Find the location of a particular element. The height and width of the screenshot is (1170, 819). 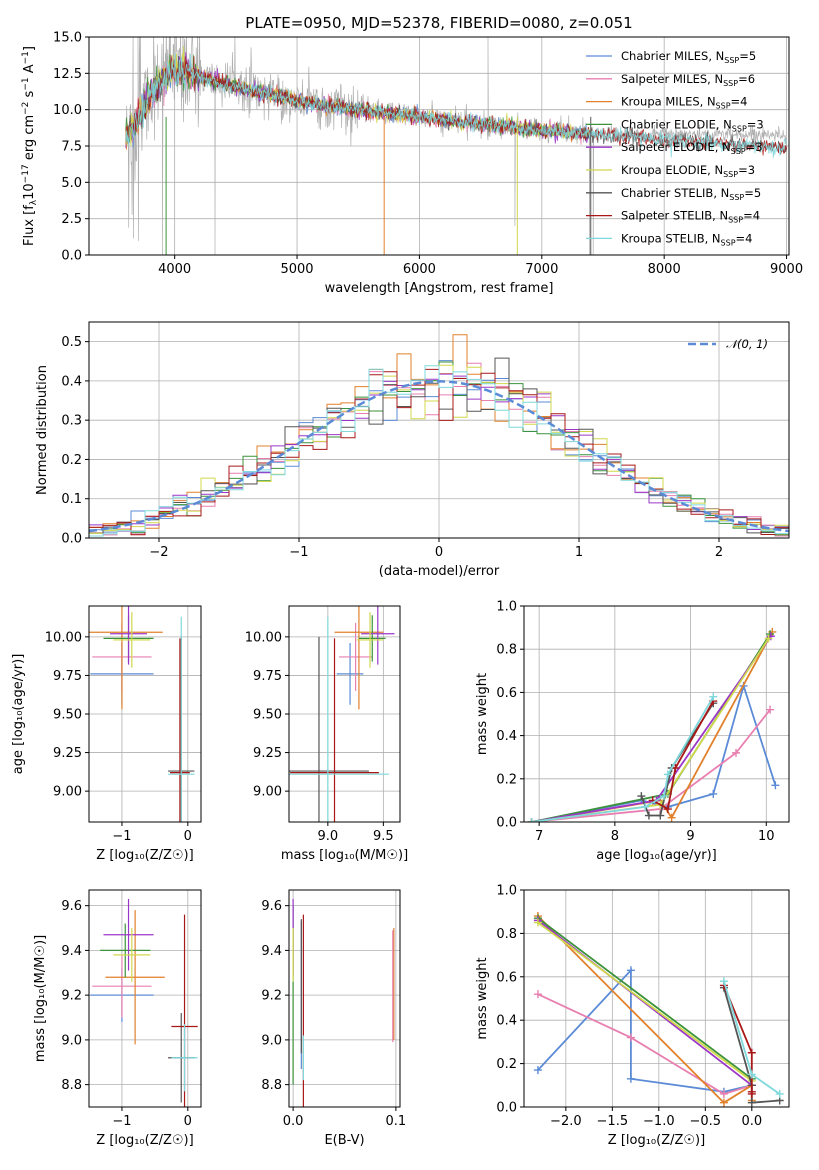

gaussian-reference-curve is located at coordinates (439, 456).